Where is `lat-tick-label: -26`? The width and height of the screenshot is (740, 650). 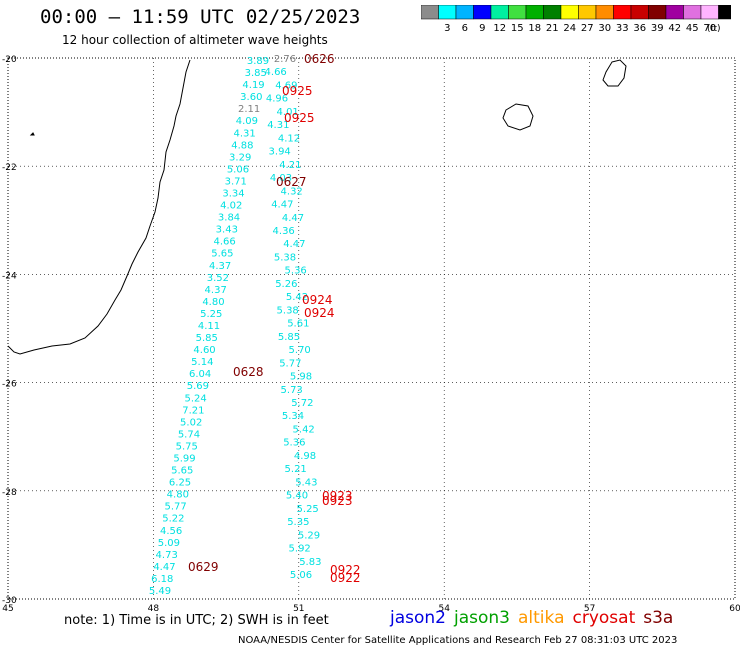 lat-tick-label: -26 is located at coordinates (9, 385).